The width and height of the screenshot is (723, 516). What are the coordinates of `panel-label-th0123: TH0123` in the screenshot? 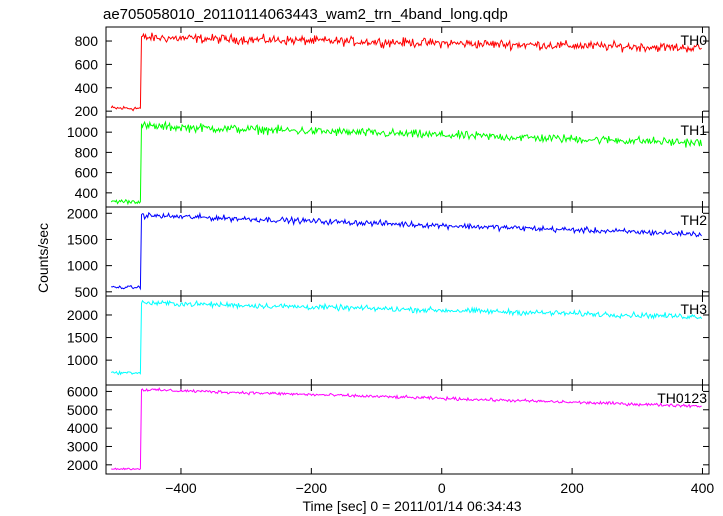 It's located at (682, 398).